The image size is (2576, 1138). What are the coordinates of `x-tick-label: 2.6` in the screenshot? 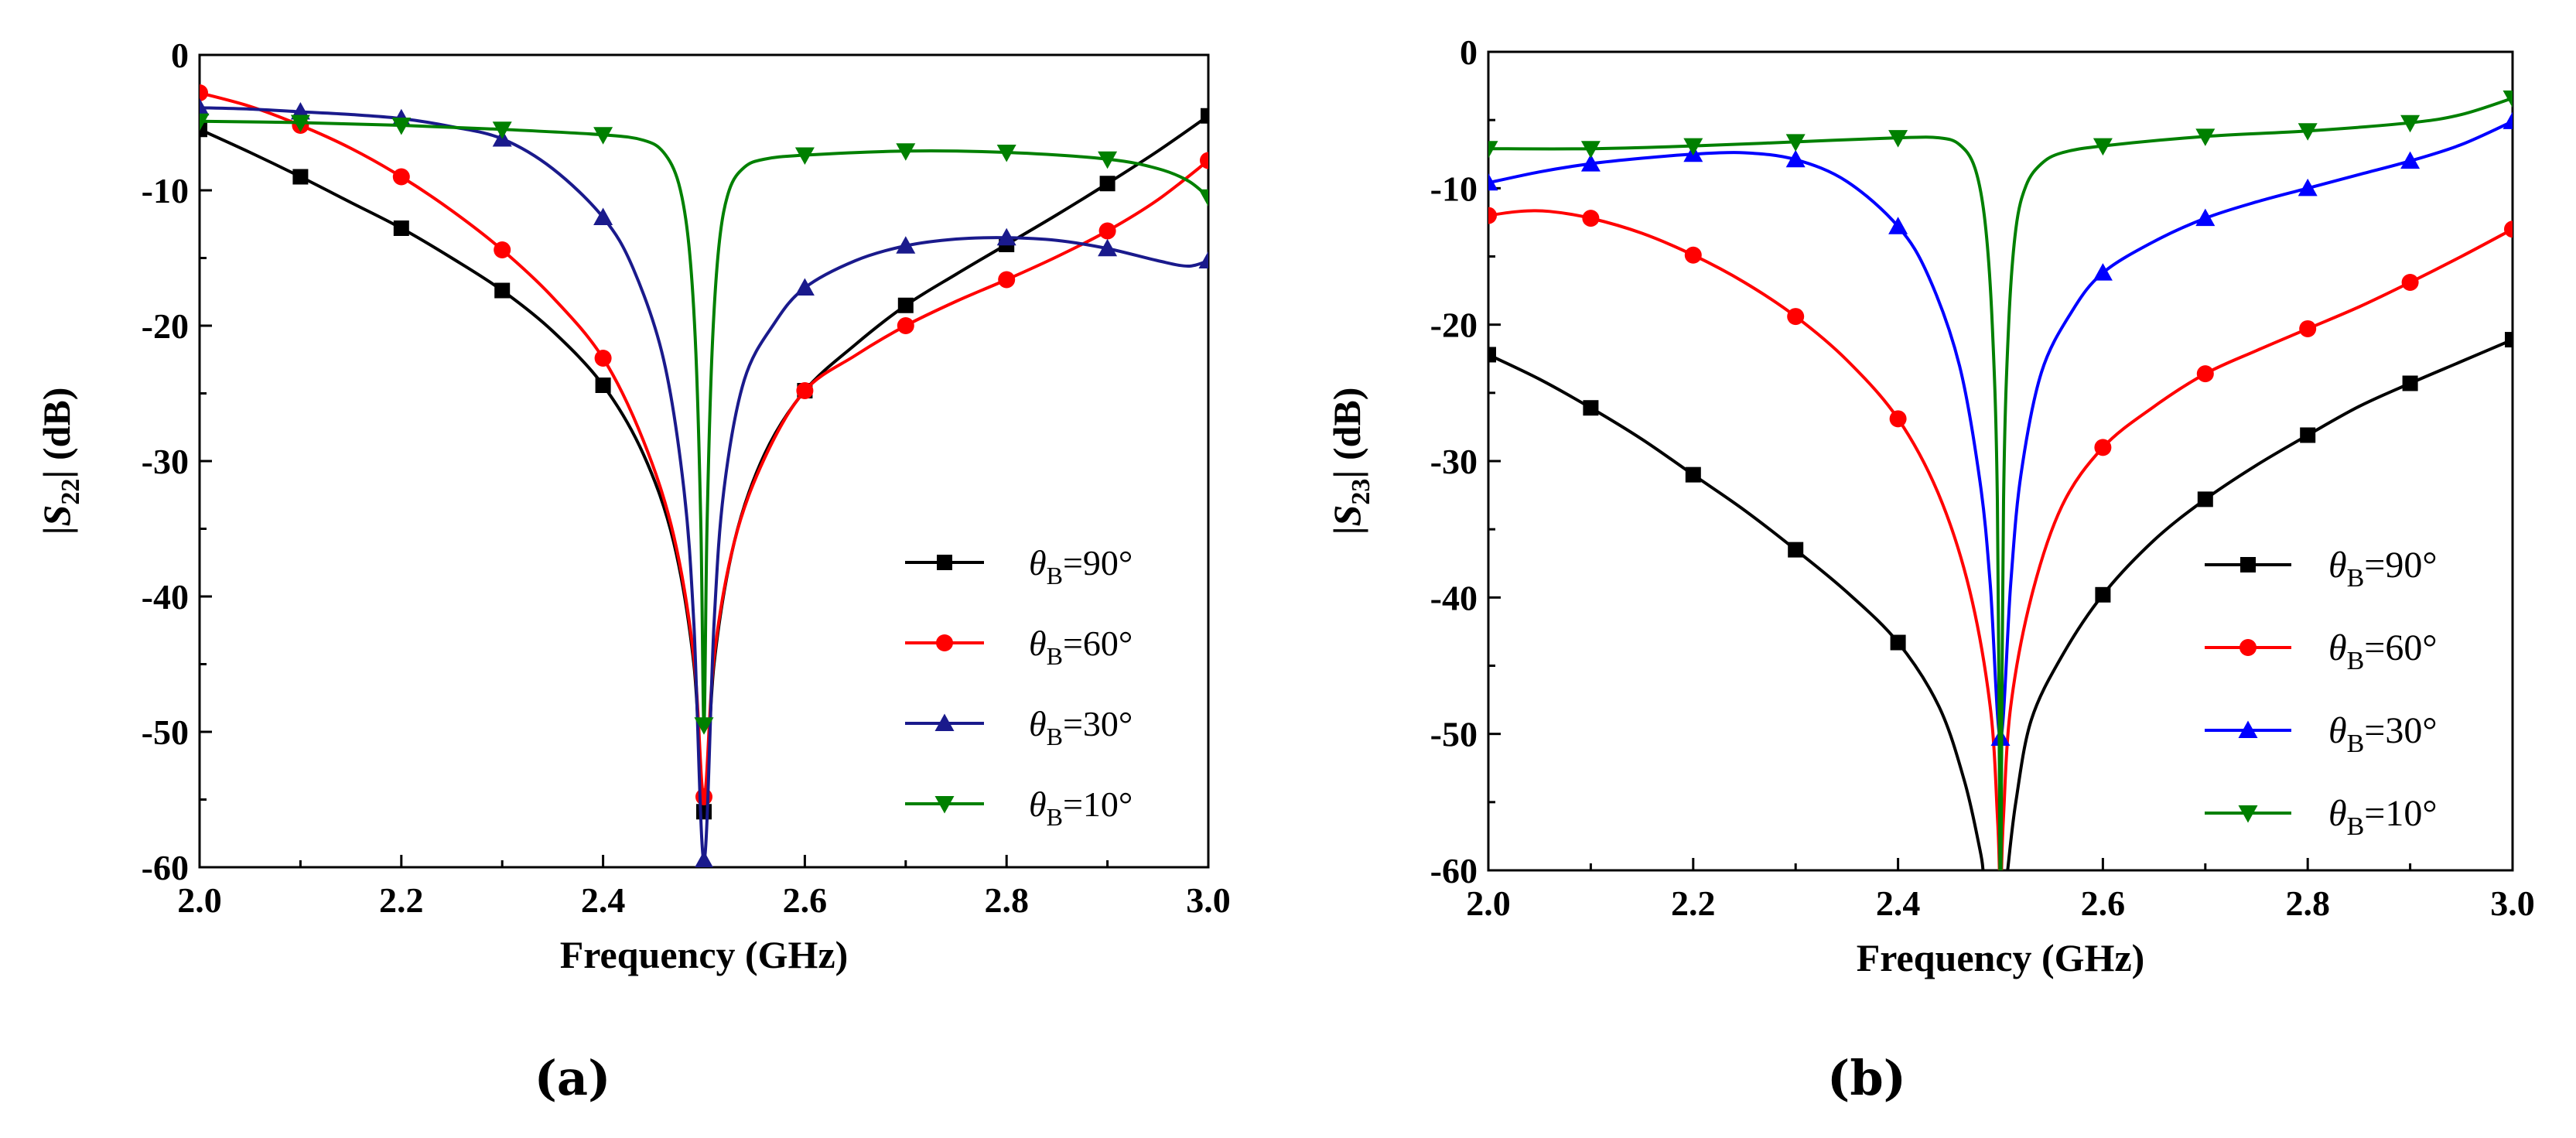 It's located at (2103, 903).